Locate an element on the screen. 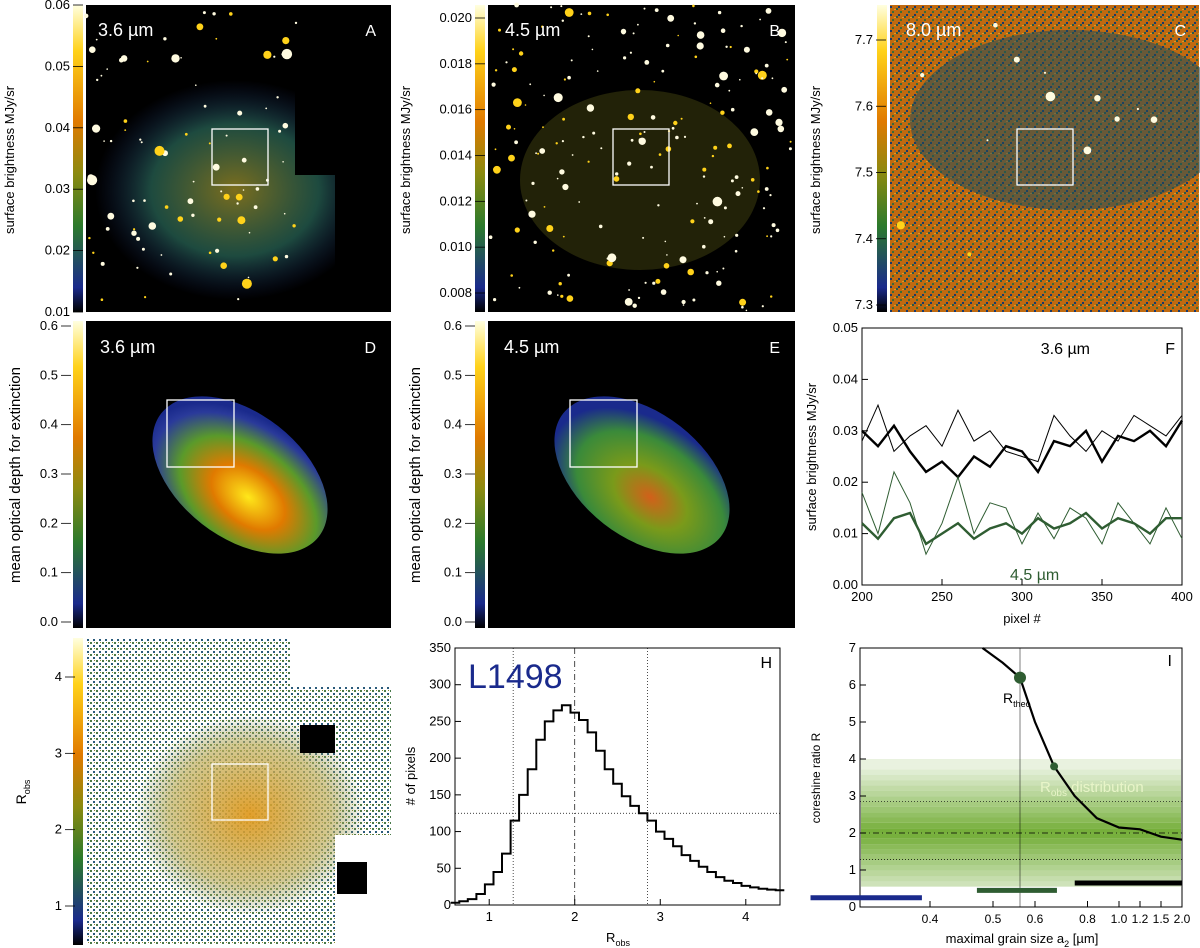 This screenshot has width=1200, height=948. cbar-label-E: mean optical depth for extinction is located at coordinates (415, 475).